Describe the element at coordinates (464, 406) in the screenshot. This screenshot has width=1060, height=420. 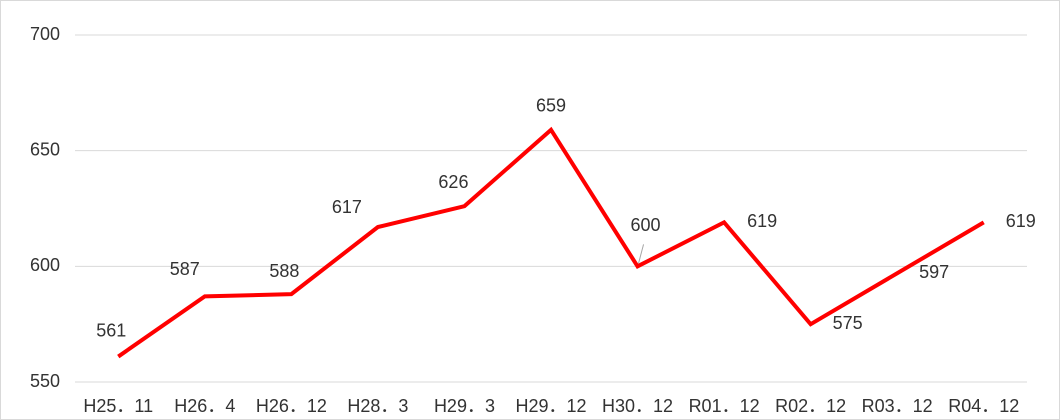
I see `x-tick-label: H29．3` at that location.